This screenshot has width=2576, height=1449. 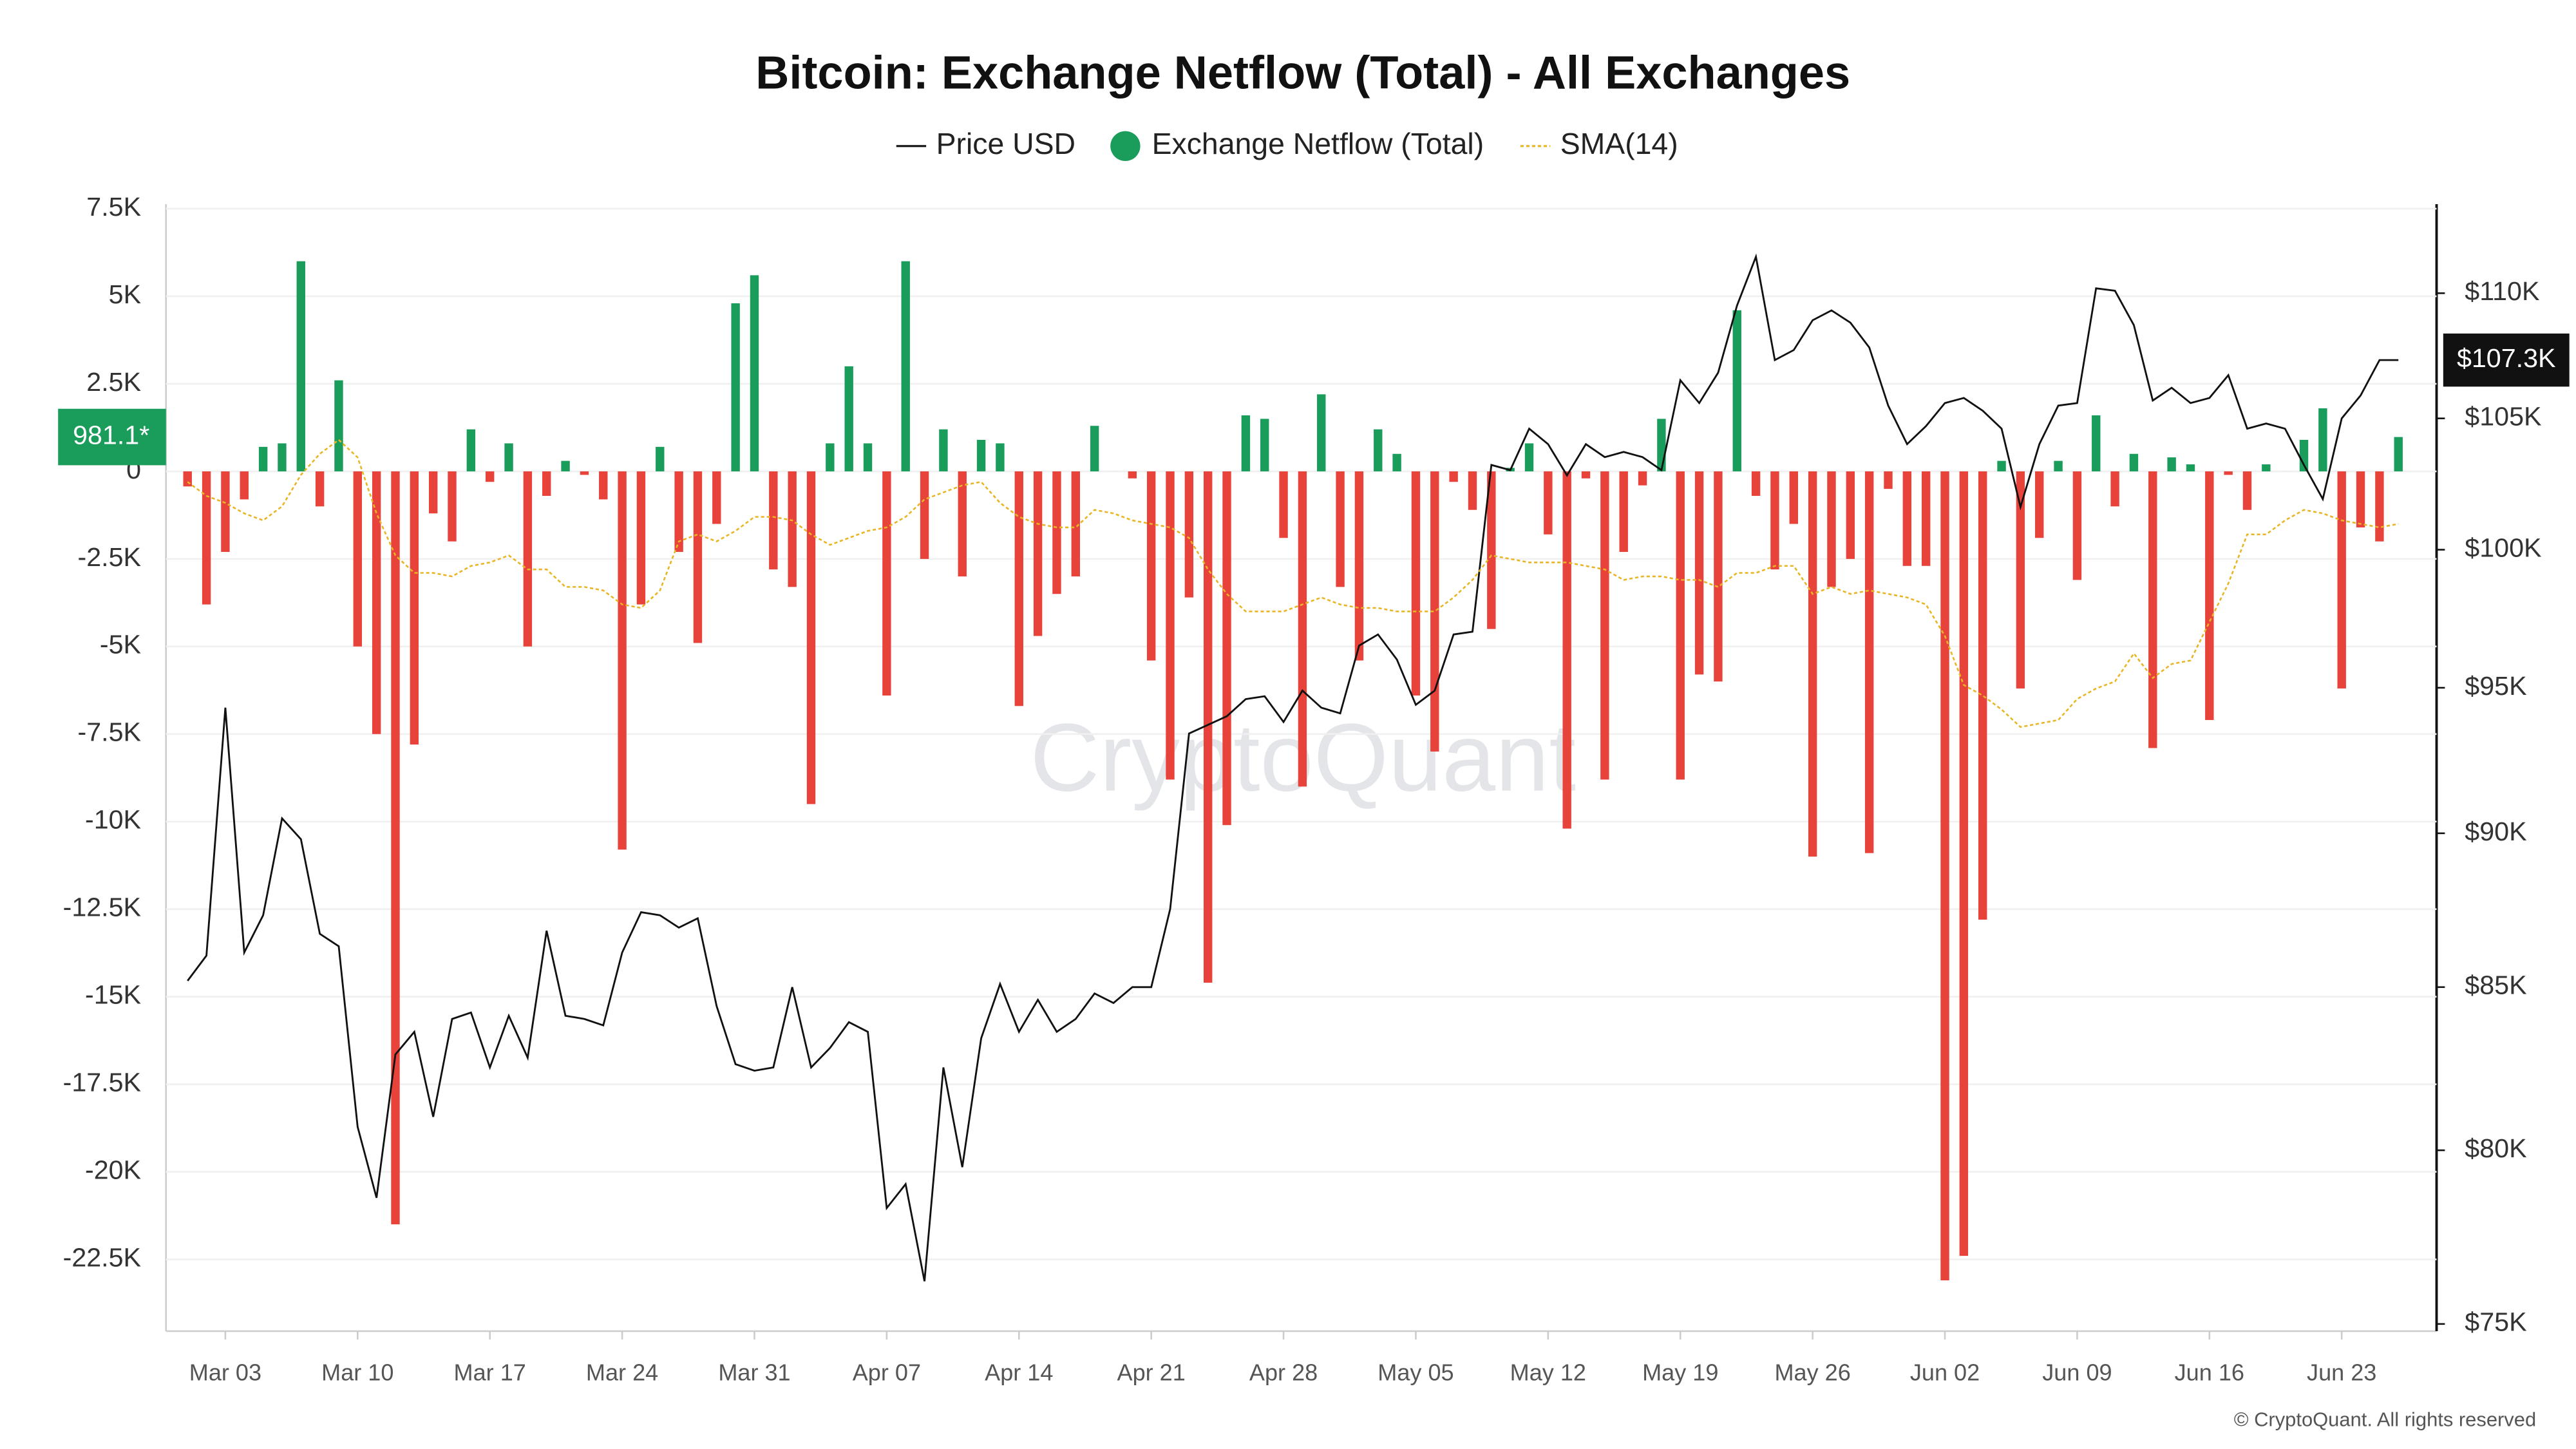 What do you see at coordinates (357, 1372) in the screenshot?
I see `x-tick-label: Mar 10` at bounding box center [357, 1372].